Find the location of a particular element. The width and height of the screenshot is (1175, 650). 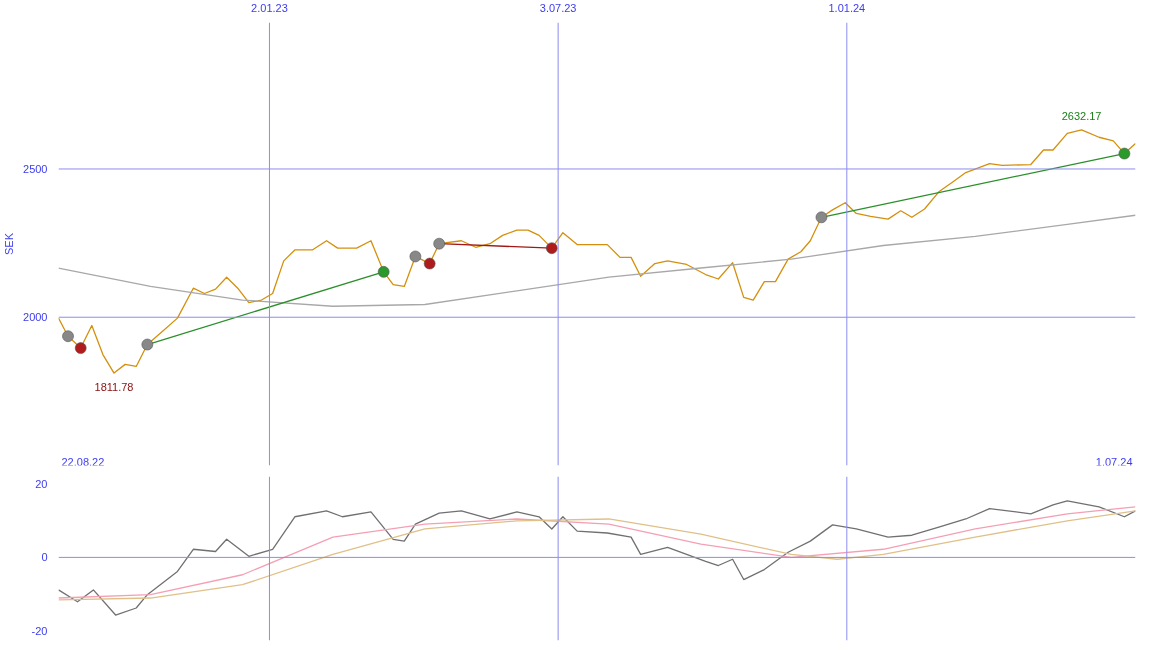

x-tick-label: 2.01.23 is located at coordinates (269, 7).